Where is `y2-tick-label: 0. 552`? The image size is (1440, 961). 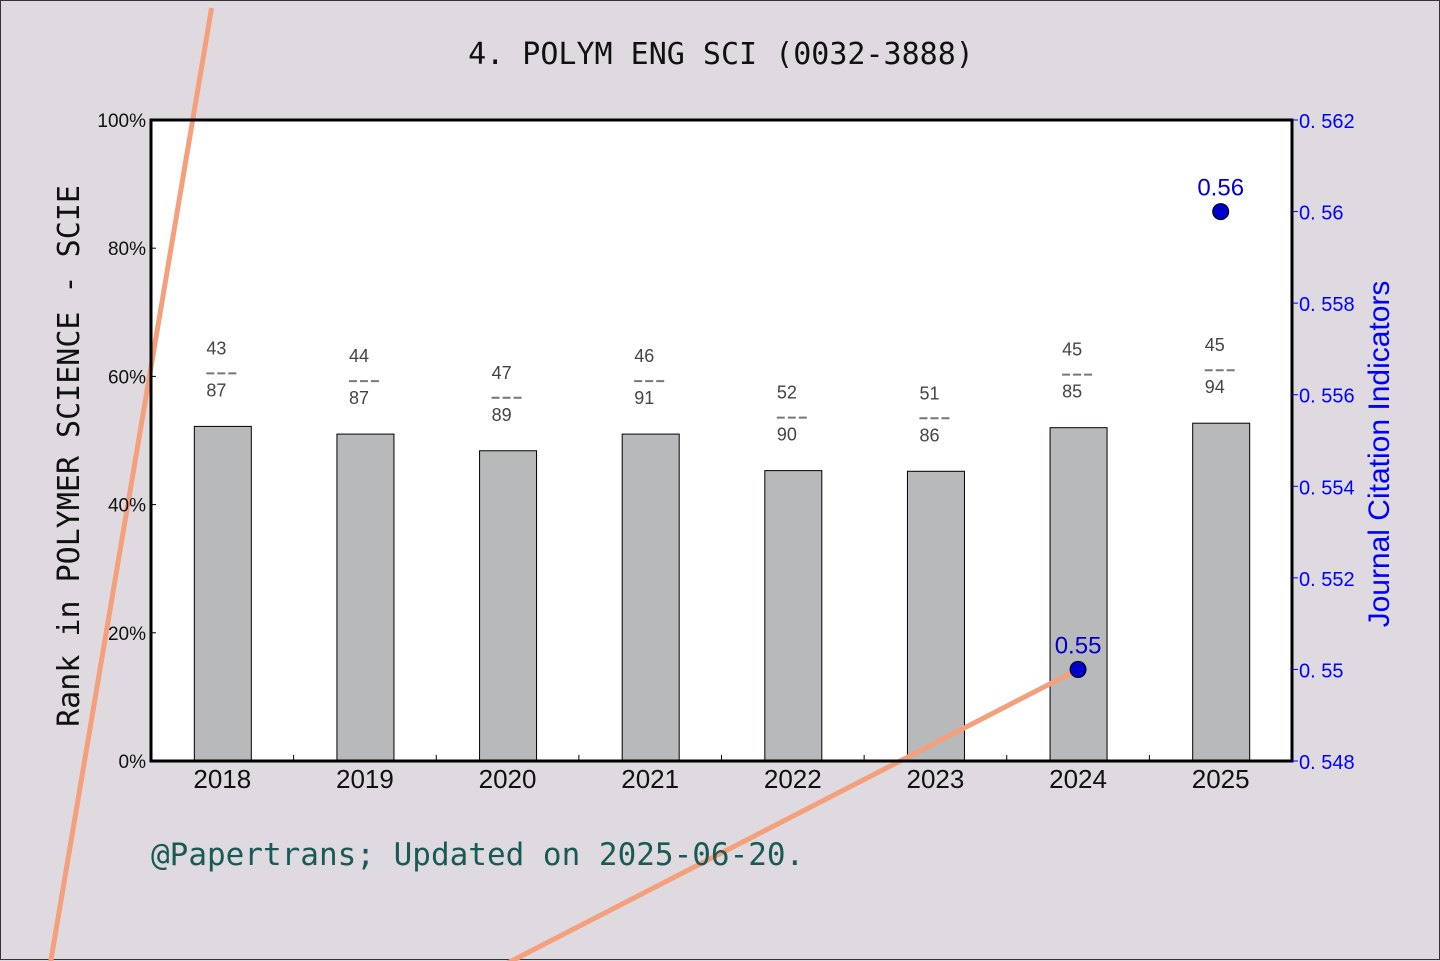
y2-tick-label: 0. 552 is located at coordinates (1327, 580).